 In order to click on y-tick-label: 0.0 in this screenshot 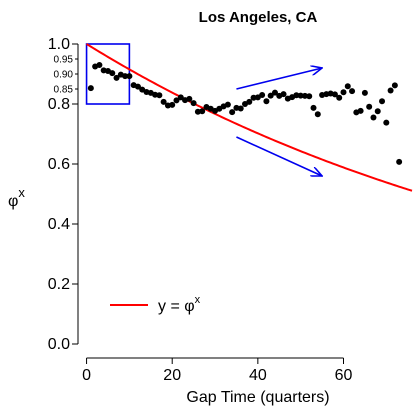, I will do `click(59, 344)`.